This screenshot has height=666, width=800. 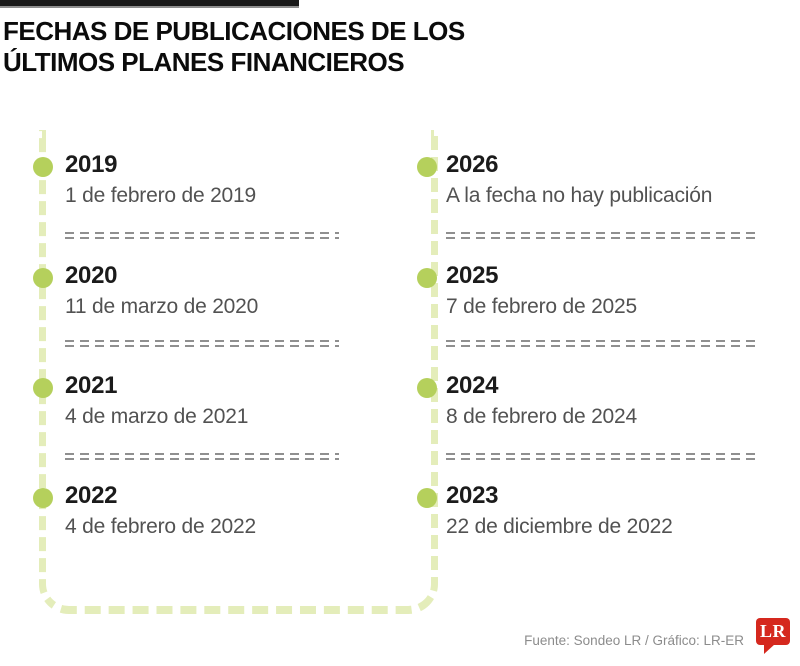 I want to click on entry-year: 2024, so click(x=472, y=385).